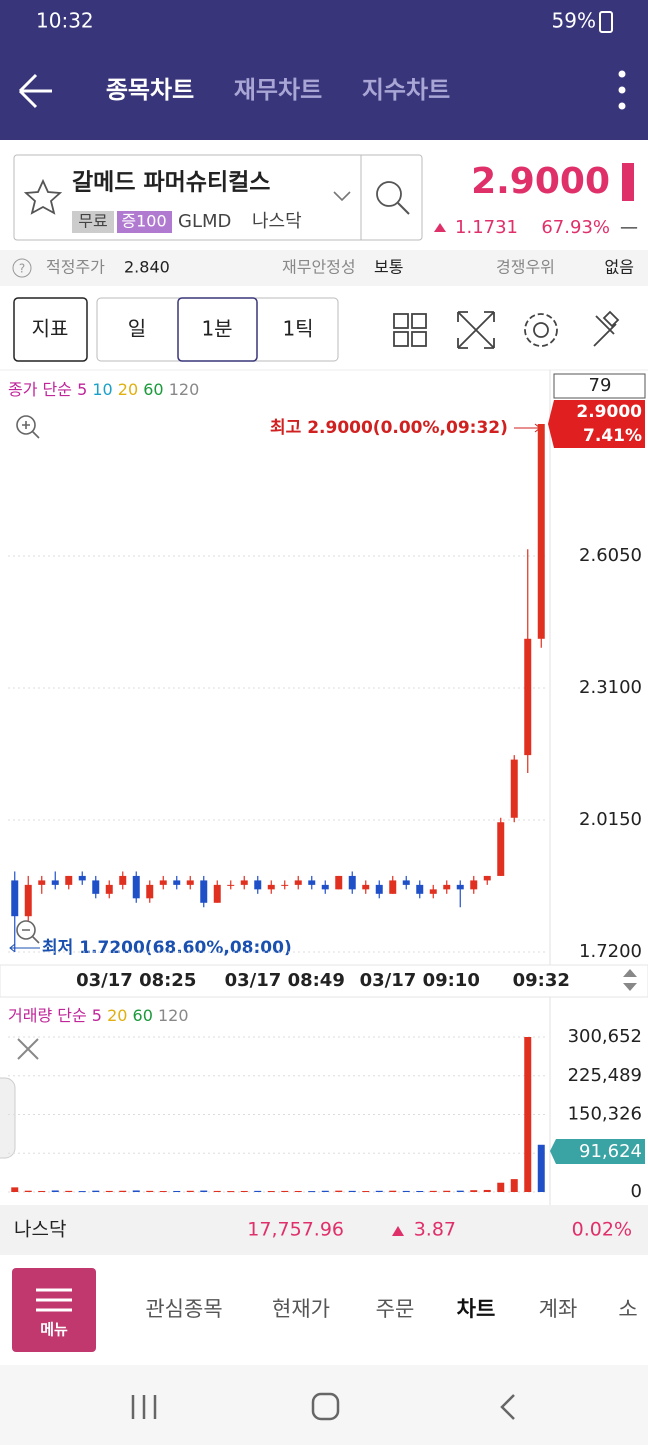 The width and height of the screenshot is (648, 1445). Describe the element at coordinates (605, 1075) in the screenshot. I see `y-tick-label: 225,489` at that location.